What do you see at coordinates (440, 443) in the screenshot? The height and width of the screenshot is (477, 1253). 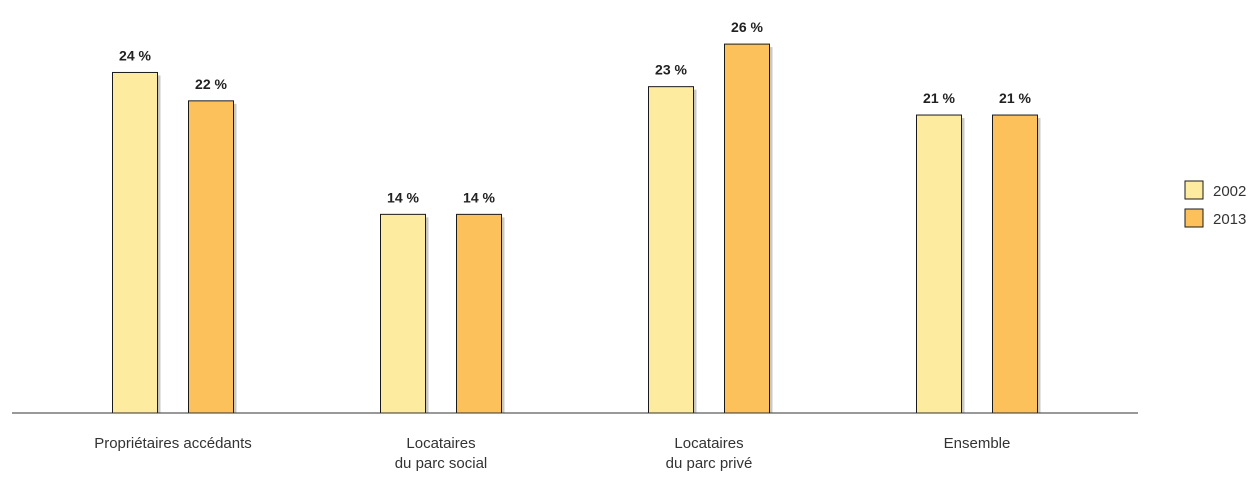 I see `category-label-1-line-0: Locataires` at bounding box center [440, 443].